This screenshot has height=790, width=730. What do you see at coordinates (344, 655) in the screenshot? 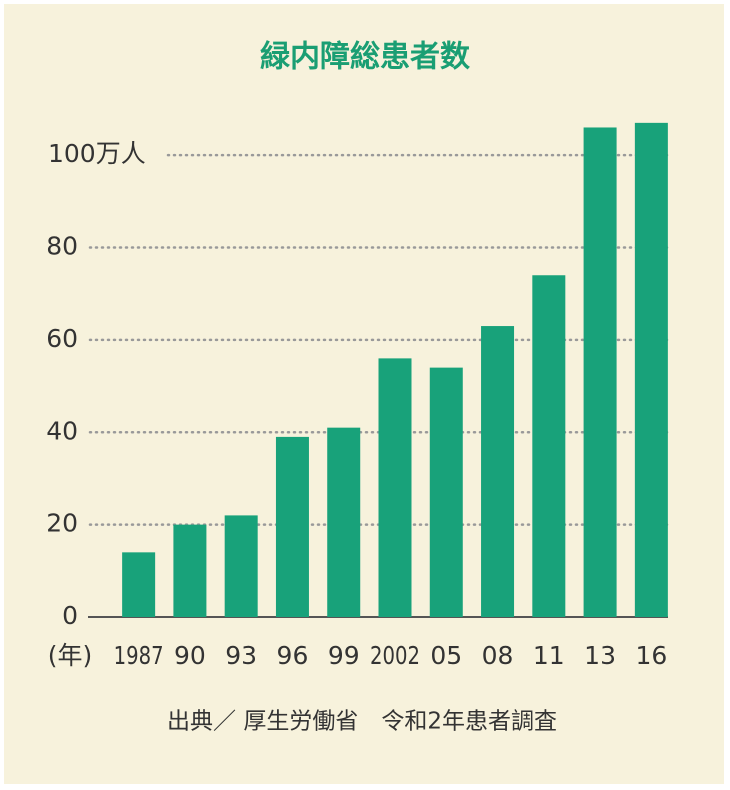
I see `x-tick-label: 99` at bounding box center [344, 655].